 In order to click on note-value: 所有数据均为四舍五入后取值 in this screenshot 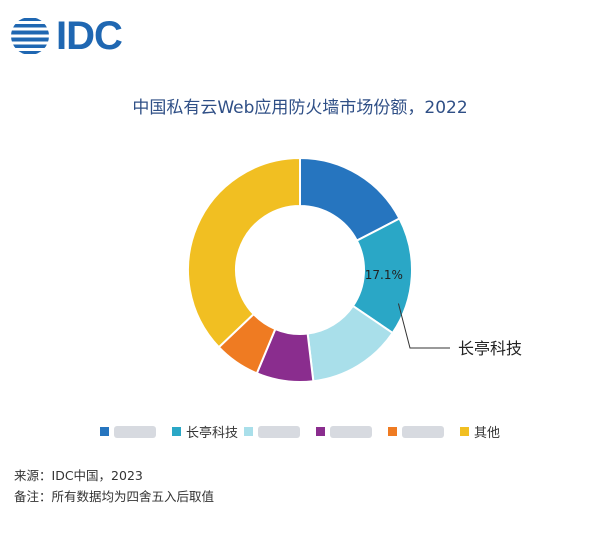, I will do `click(133, 496)`.